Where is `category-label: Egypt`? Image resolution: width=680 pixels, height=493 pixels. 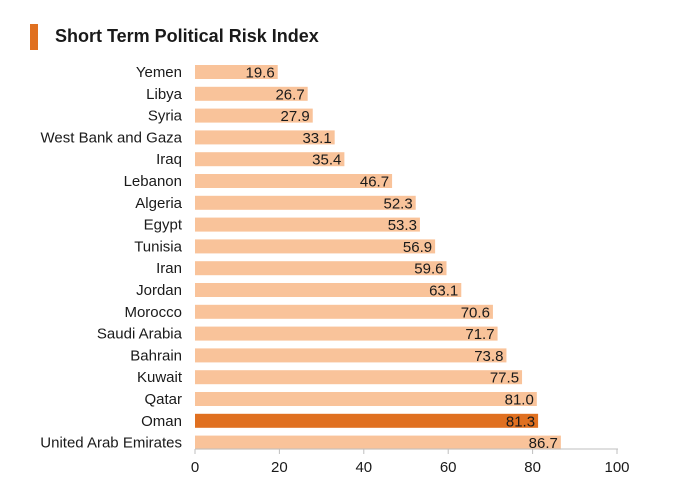
category-label: Egypt is located at coordinates (163, 225).